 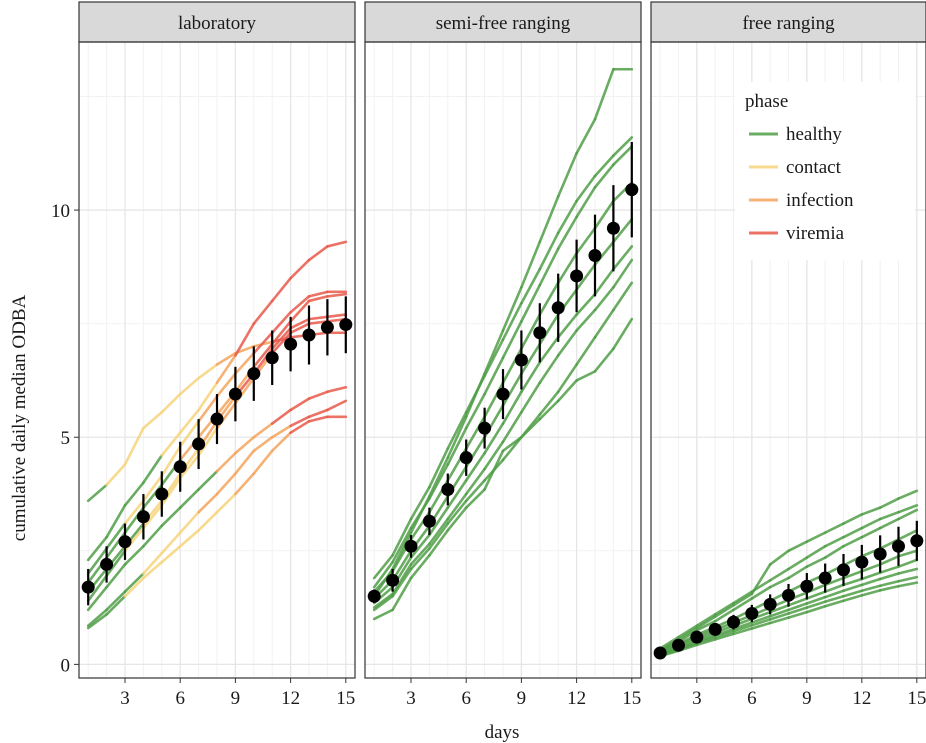 I want to click on x-tick-label: 6, so click(x=180, y=698).